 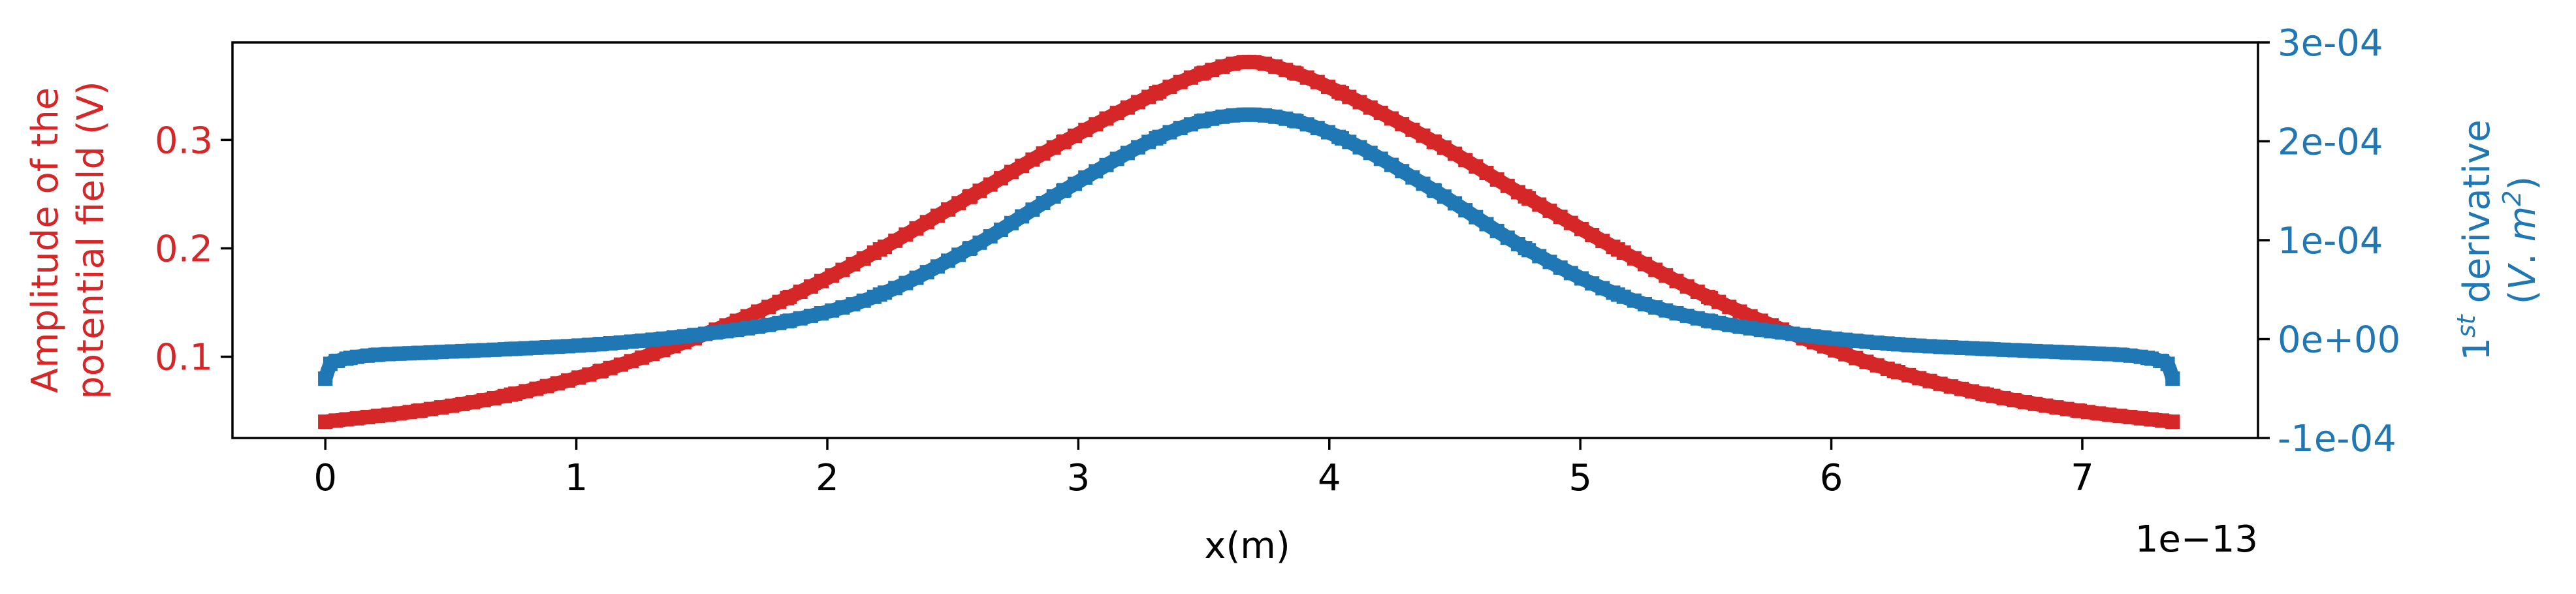 I want to click on left-axis-ticks: 0.1 0.2 0.3, so click(x=194, y=249).